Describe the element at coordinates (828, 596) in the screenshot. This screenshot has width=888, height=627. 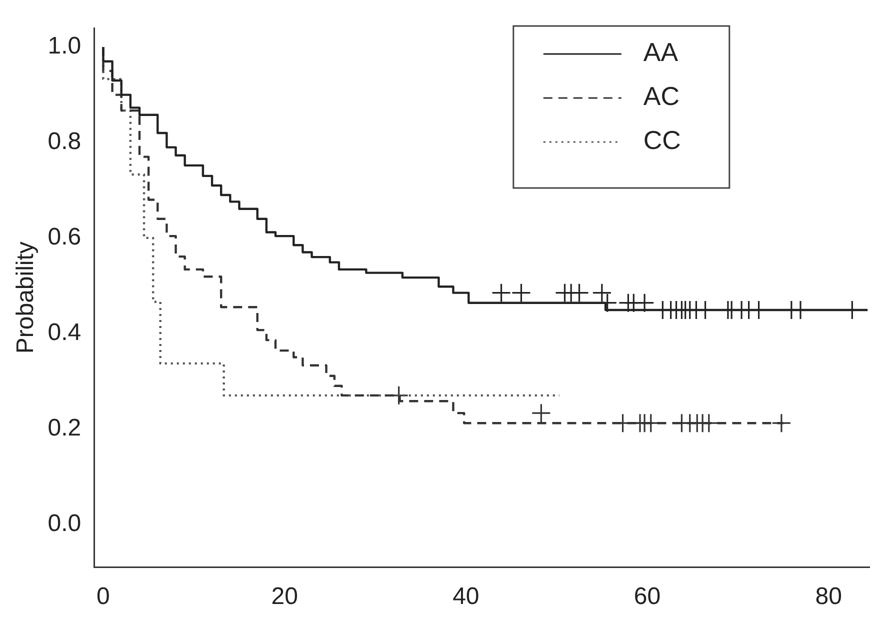
I see `x-tick-label: 80` at that location.